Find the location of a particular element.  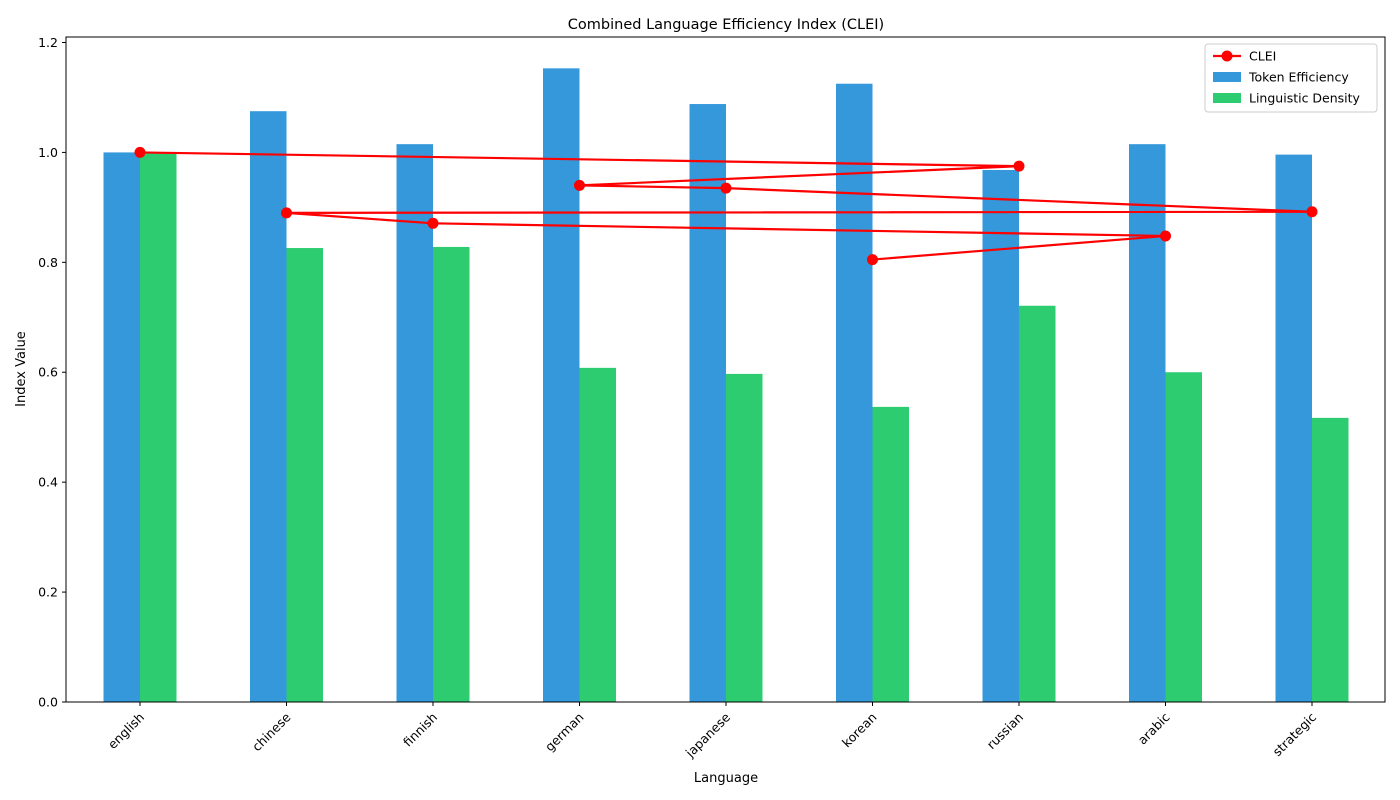

clei-point-chinese is located at coordinates (286, 213).